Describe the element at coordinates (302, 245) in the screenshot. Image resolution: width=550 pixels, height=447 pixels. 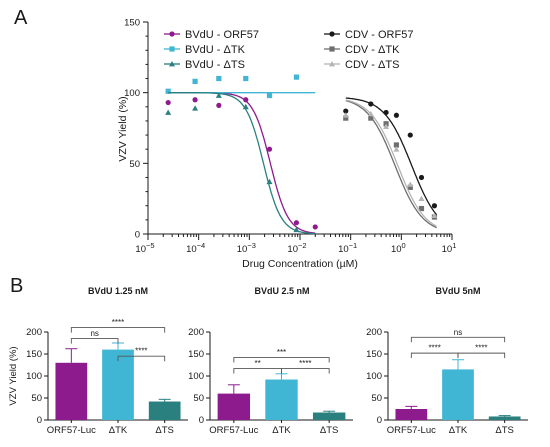
I see `x-tick-exponent: −2` at that location.